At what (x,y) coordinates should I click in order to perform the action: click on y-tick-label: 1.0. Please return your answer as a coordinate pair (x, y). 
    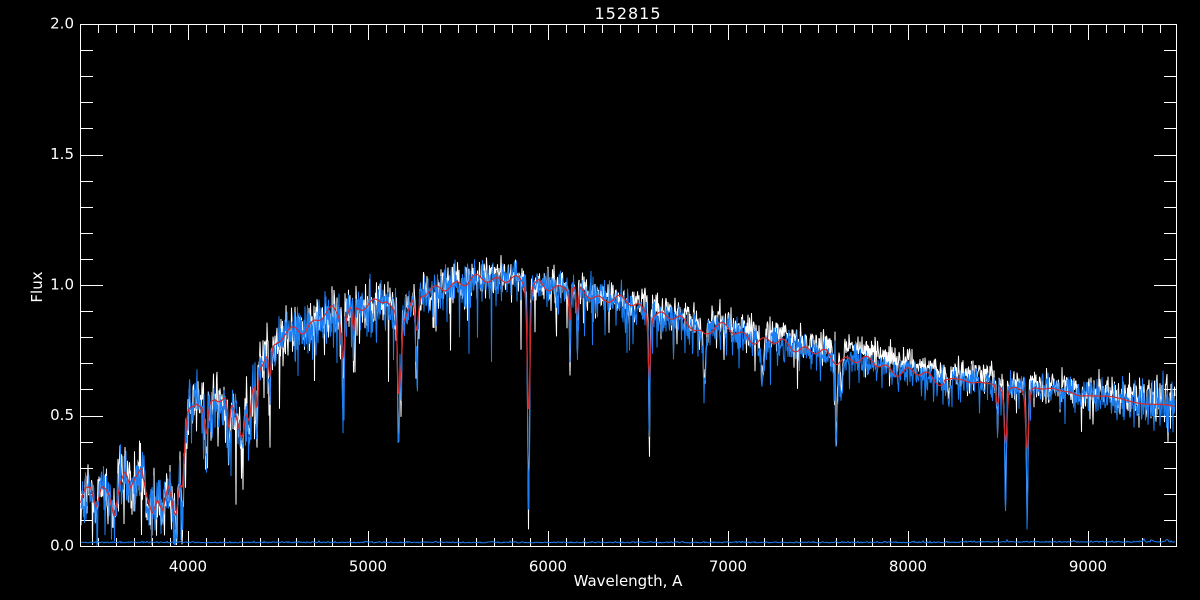
    Looking at the image, I should click on (62, 285).